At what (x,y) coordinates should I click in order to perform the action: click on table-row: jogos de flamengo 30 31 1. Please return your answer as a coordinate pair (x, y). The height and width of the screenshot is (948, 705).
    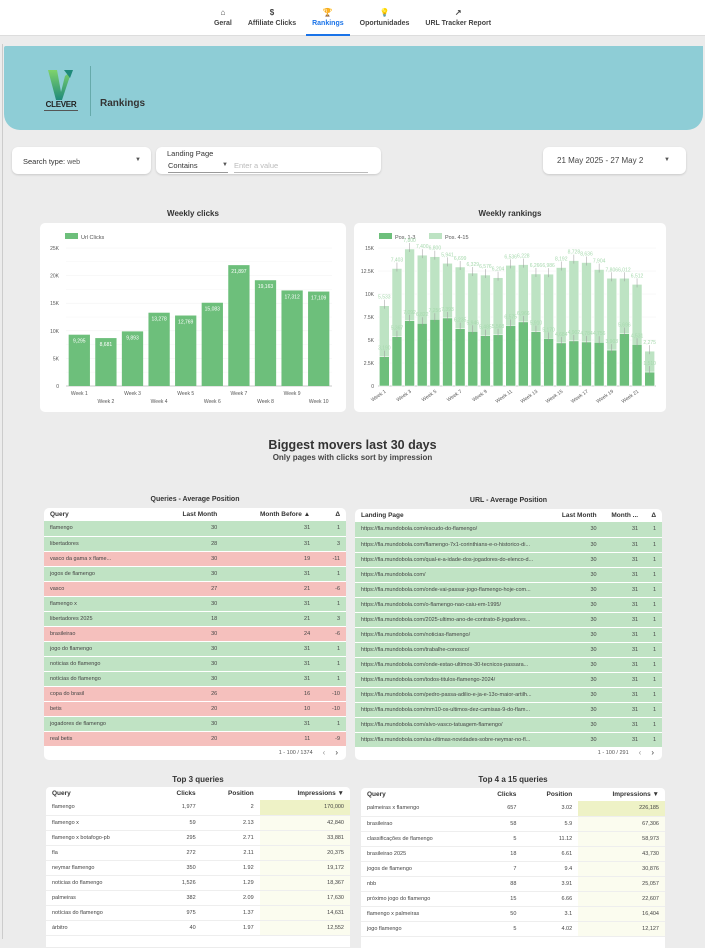
    Looking at the image, I should click on (195, 574).